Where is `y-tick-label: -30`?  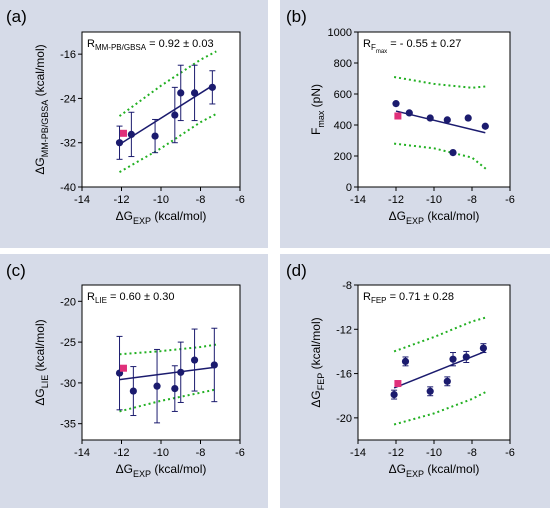 y-tick-label: -30 is located at coordinates (68, 384).